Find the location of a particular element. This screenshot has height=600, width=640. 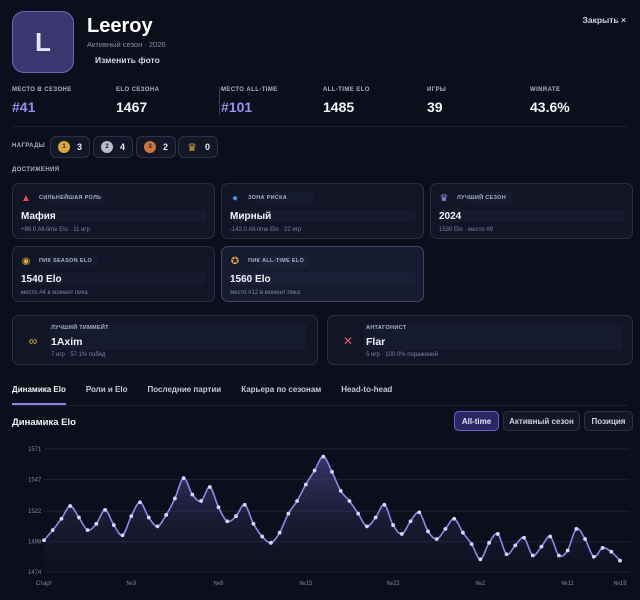

chart-title: Динамика Elo is located at coordinates (44, 422).